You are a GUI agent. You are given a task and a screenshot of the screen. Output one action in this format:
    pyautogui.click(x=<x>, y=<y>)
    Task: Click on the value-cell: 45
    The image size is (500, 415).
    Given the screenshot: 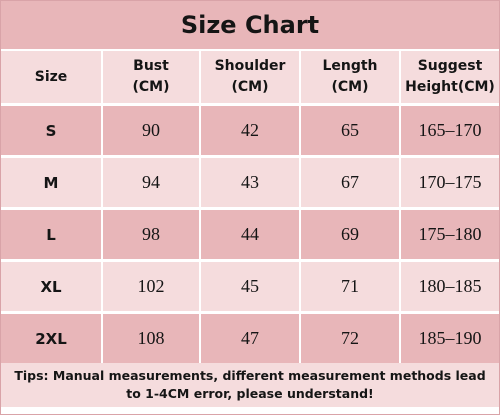 What is the action you would take?
    pyautogui.click(x=251, y=286)
    